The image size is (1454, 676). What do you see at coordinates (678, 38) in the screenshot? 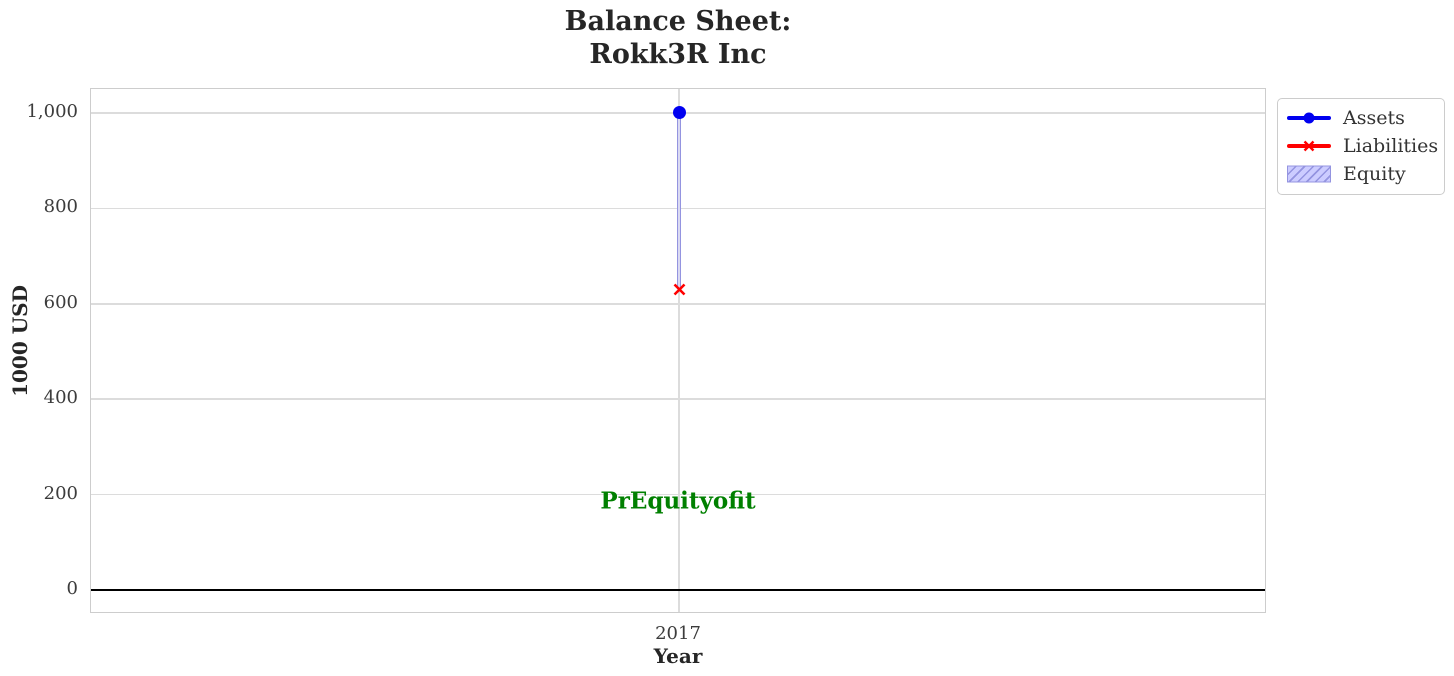
I see `chart-title: Balance Sheet: Rokk3R Inc` at bounding box center [678, 38].